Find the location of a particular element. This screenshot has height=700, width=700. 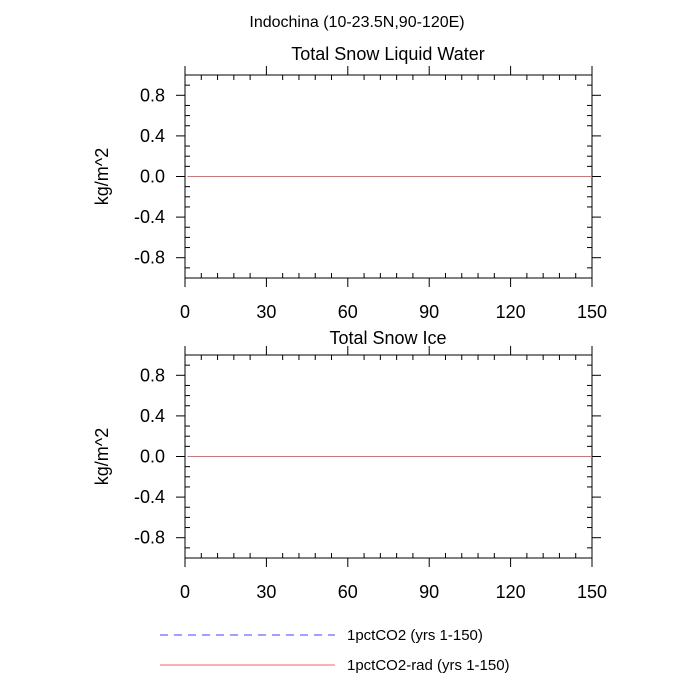

legend-label-1pctco2-rad: 1pctCO2-rad (yrs 1-150) is located at coordinates (428, 665).